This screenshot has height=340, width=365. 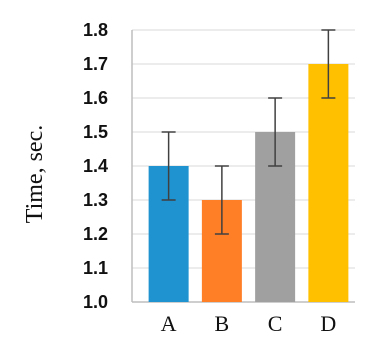 What do you see at coordinates (249, 323) in the screenshot?
I see `x-category-labels: A B C D` at bounding box center [249, 323].